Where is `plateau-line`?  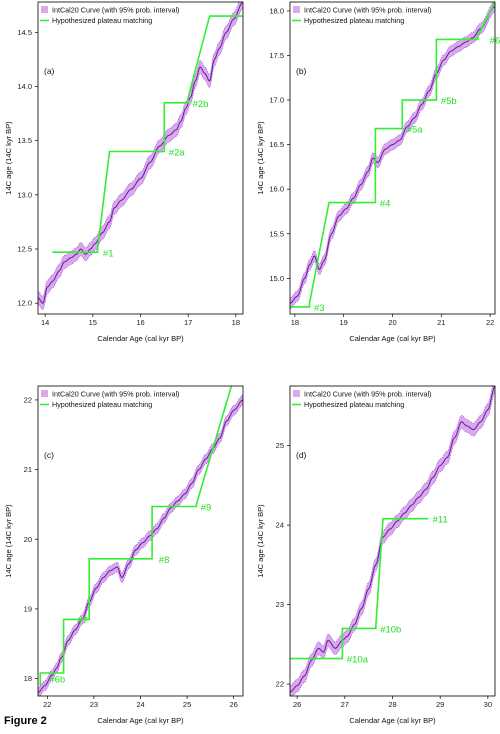
plateau-line is located at coordinates (147, 134).